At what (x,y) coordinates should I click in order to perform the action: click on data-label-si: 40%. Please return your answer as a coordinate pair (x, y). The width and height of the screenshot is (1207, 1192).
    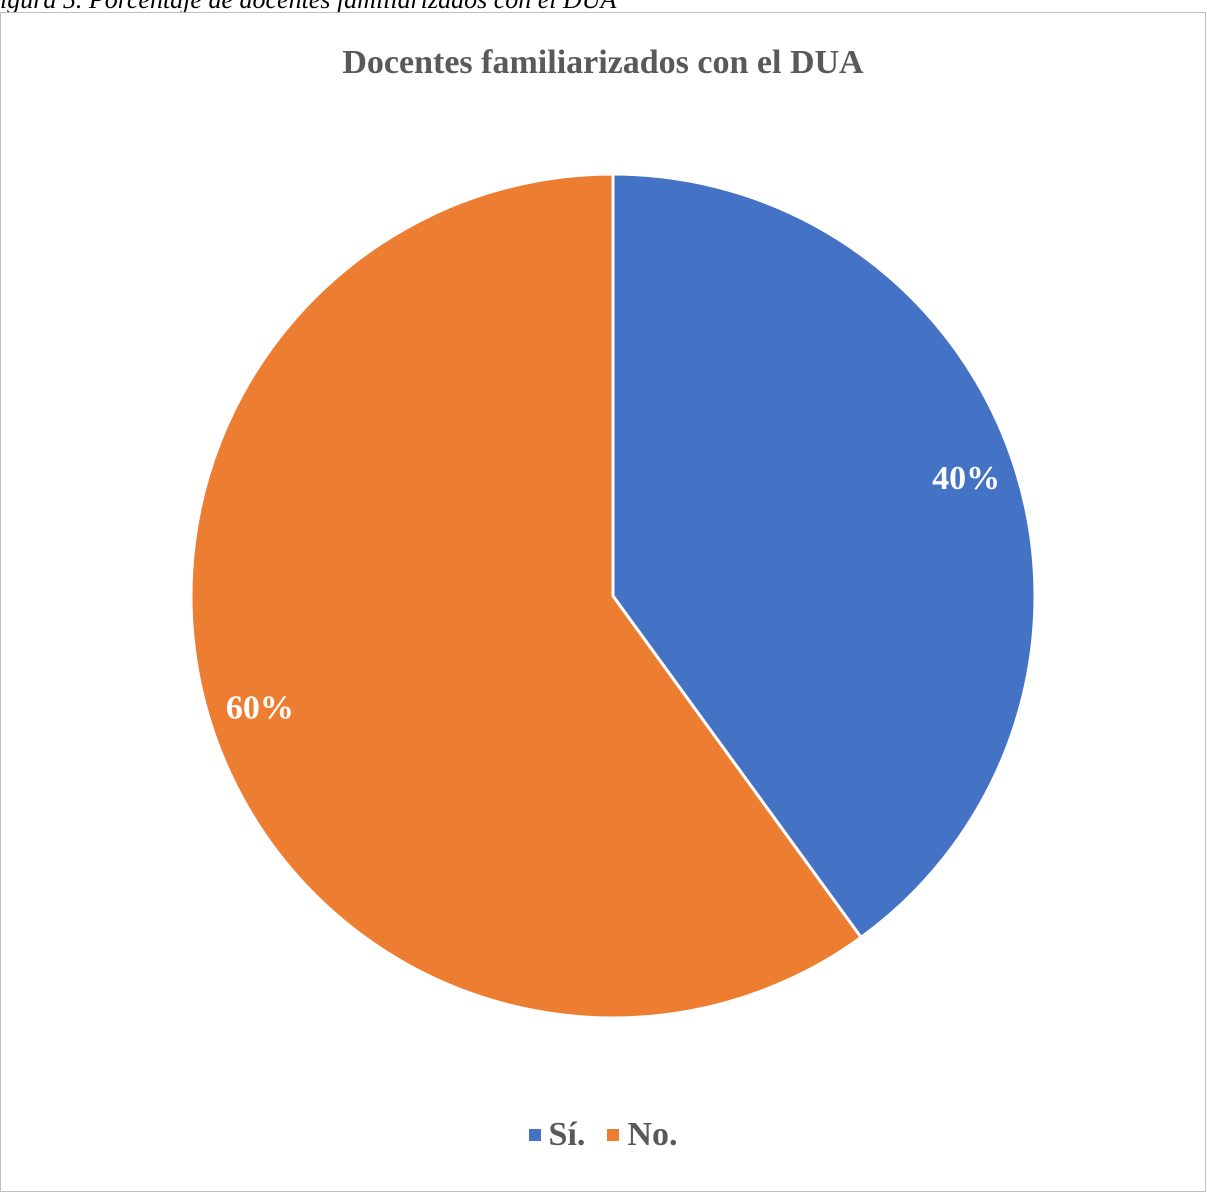
    Looking at the image, I should click on (966, 478).